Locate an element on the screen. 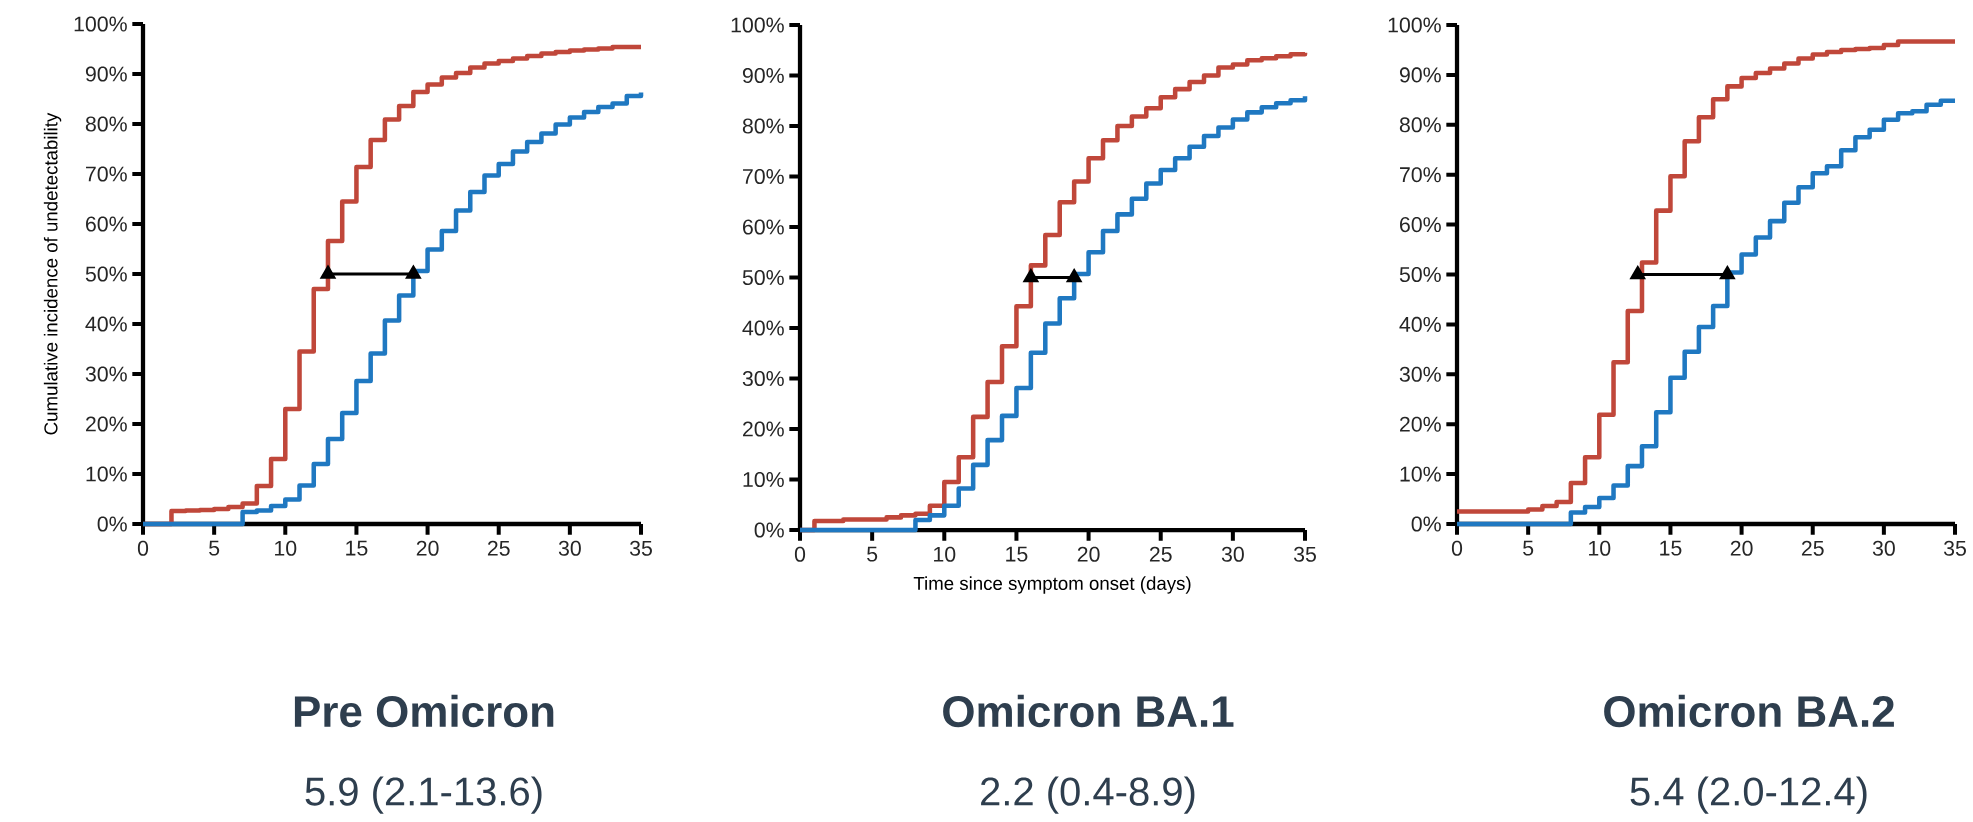 The width and height of the screenshot is (1973, 822). text: Omicron BA.1 is located at coordinates (1088, 711).